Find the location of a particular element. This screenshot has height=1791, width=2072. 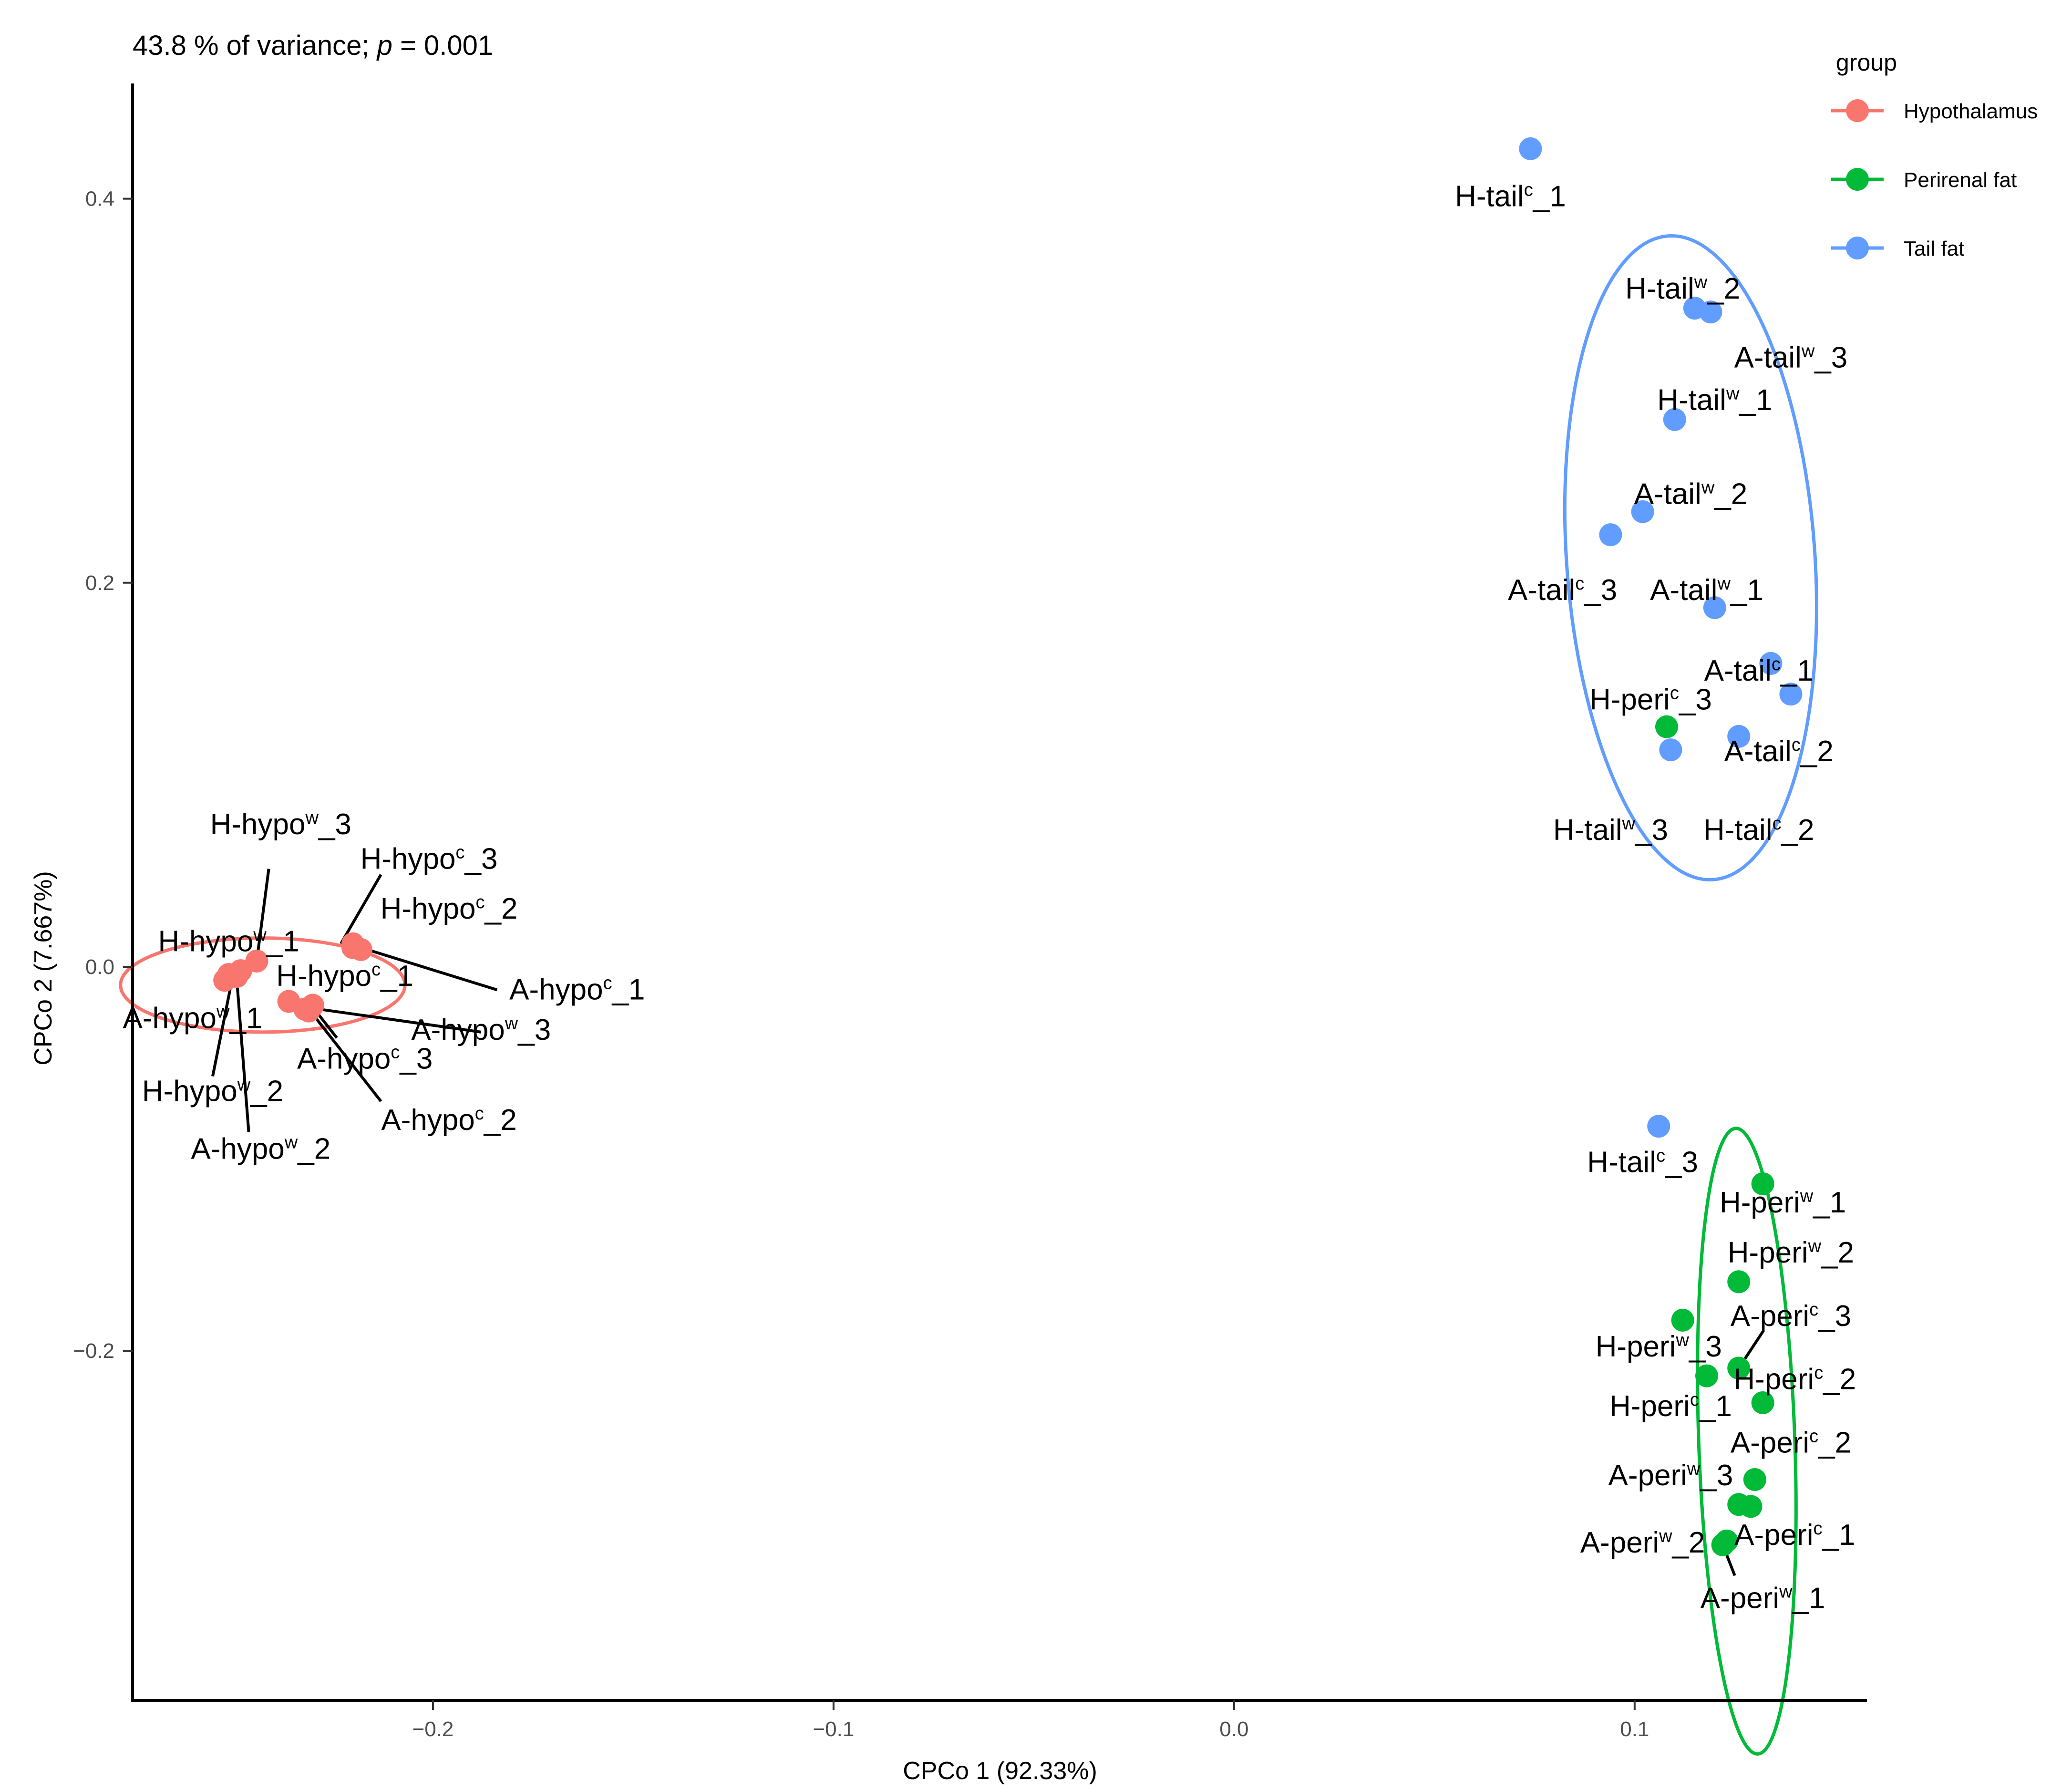

label-H-tailw_1: H-tailw_1 is located at coordinates (1714, 399).